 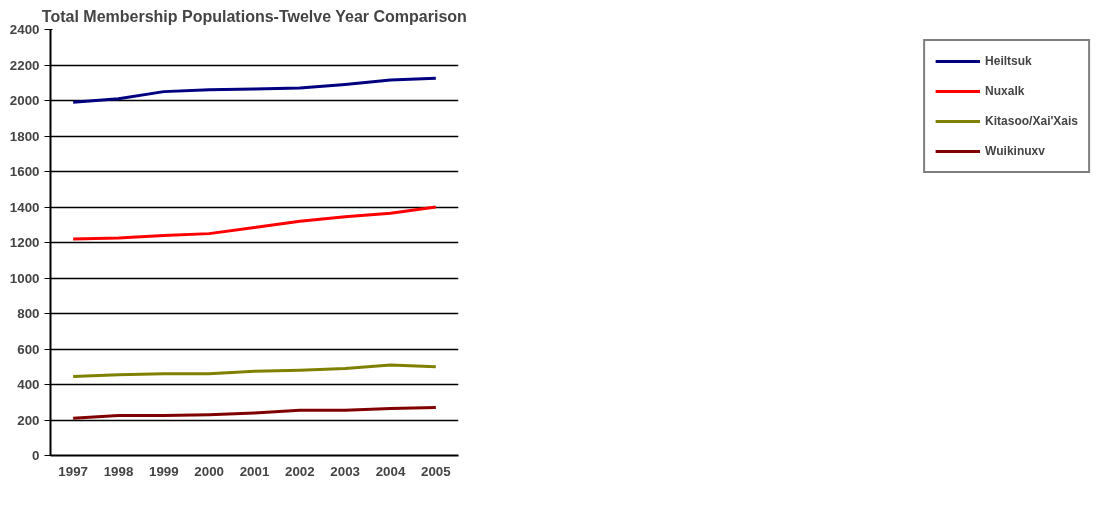 I want to click on y-tick-label: 2200, so click(x=24, y=65).